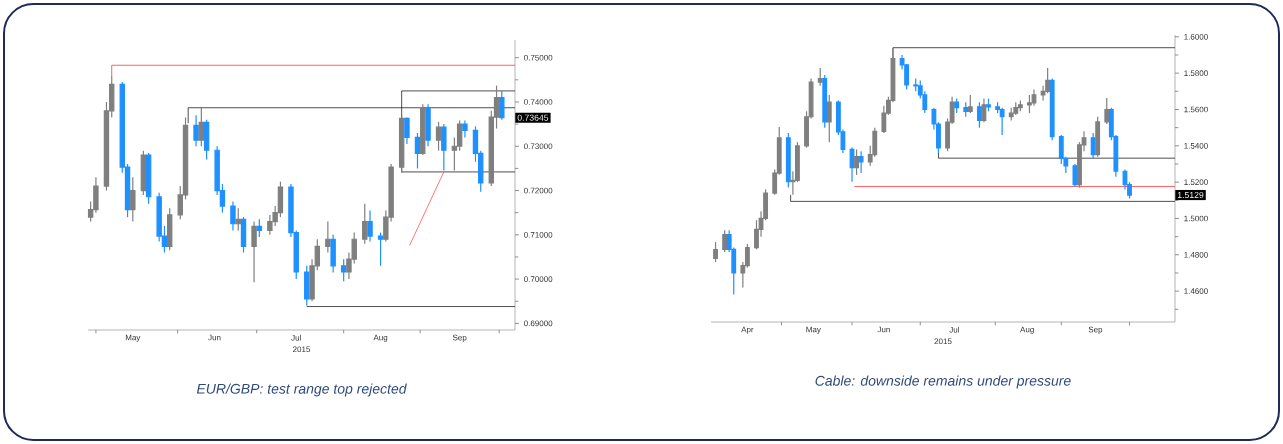  I want to click on text: EUR/GBP: test range top rejected, so click(301, 390).